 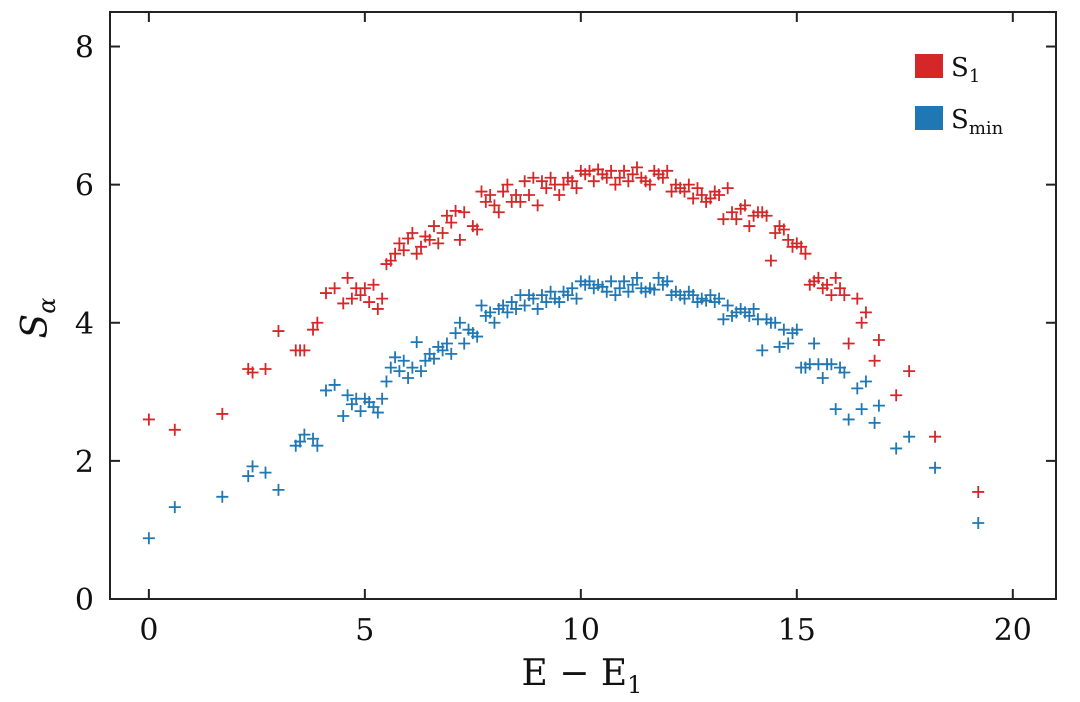 I want to click on y-axis-label-main: S, so click(x=35, y=326).